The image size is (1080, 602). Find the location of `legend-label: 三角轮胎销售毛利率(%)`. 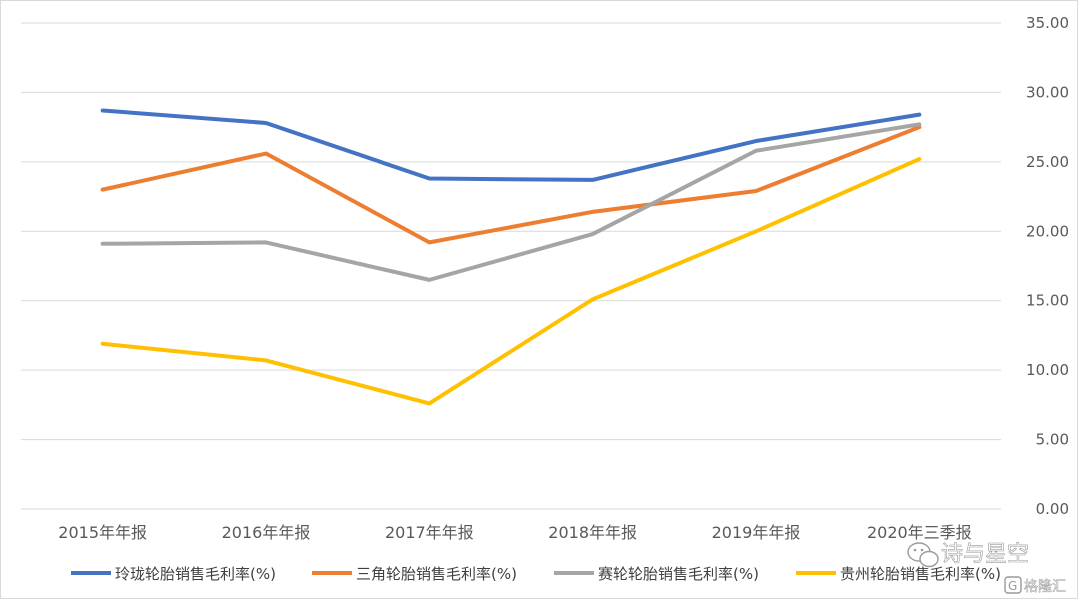

legend-label: 三角轮胎销售毛利率(%) is located at coordinates (436, 574).